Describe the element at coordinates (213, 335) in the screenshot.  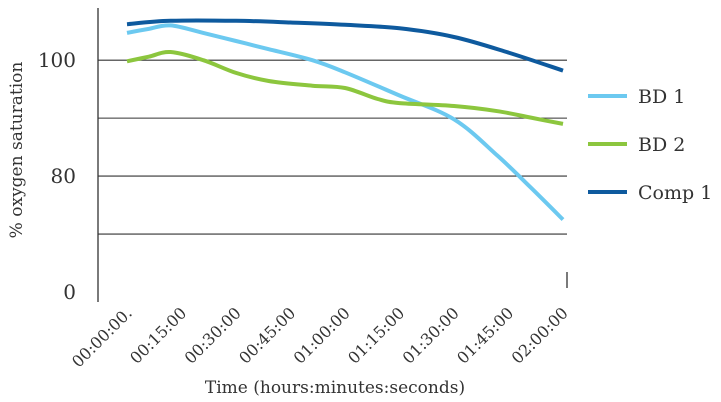
I see `x-tick-label: 00:30:00` at that location.